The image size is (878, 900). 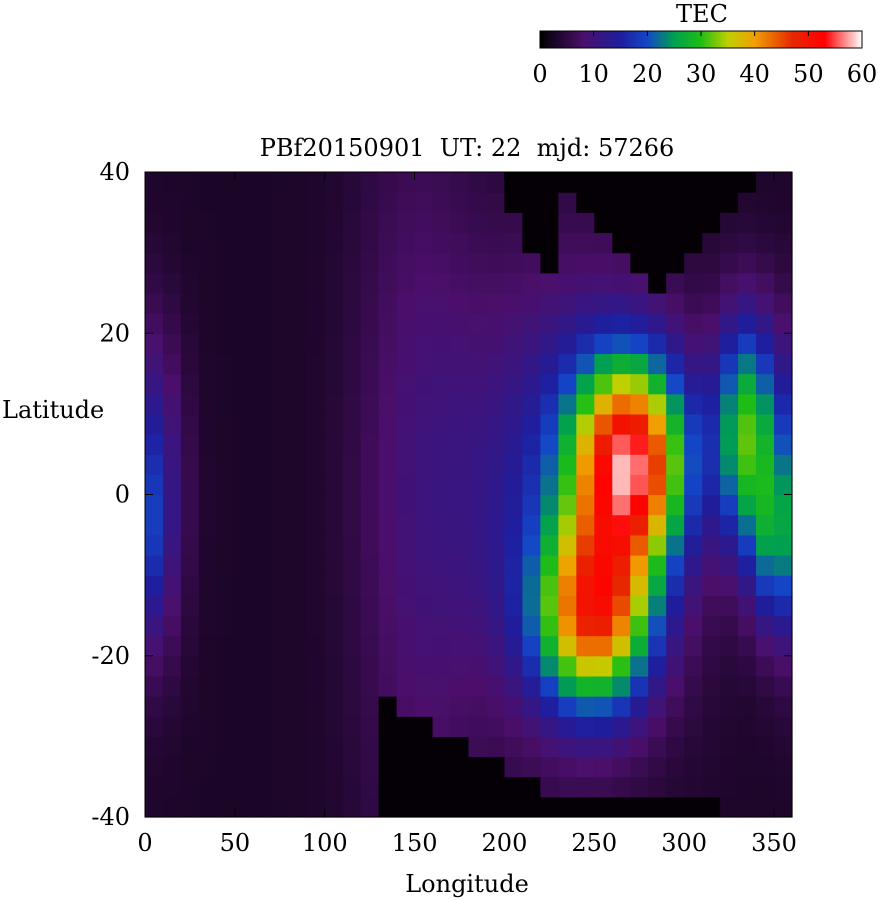 What do you see at coordinates (110, 817) in the screenshot?
I see `y-tick-label: -40` at bounding box center [110, 817].